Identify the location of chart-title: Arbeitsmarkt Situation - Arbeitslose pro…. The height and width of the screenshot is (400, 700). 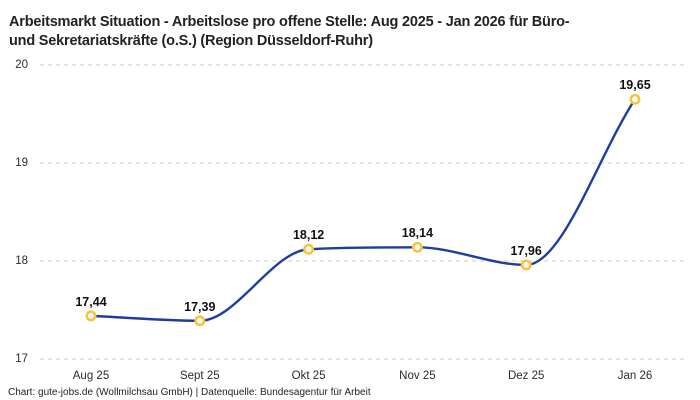
(351, 32).